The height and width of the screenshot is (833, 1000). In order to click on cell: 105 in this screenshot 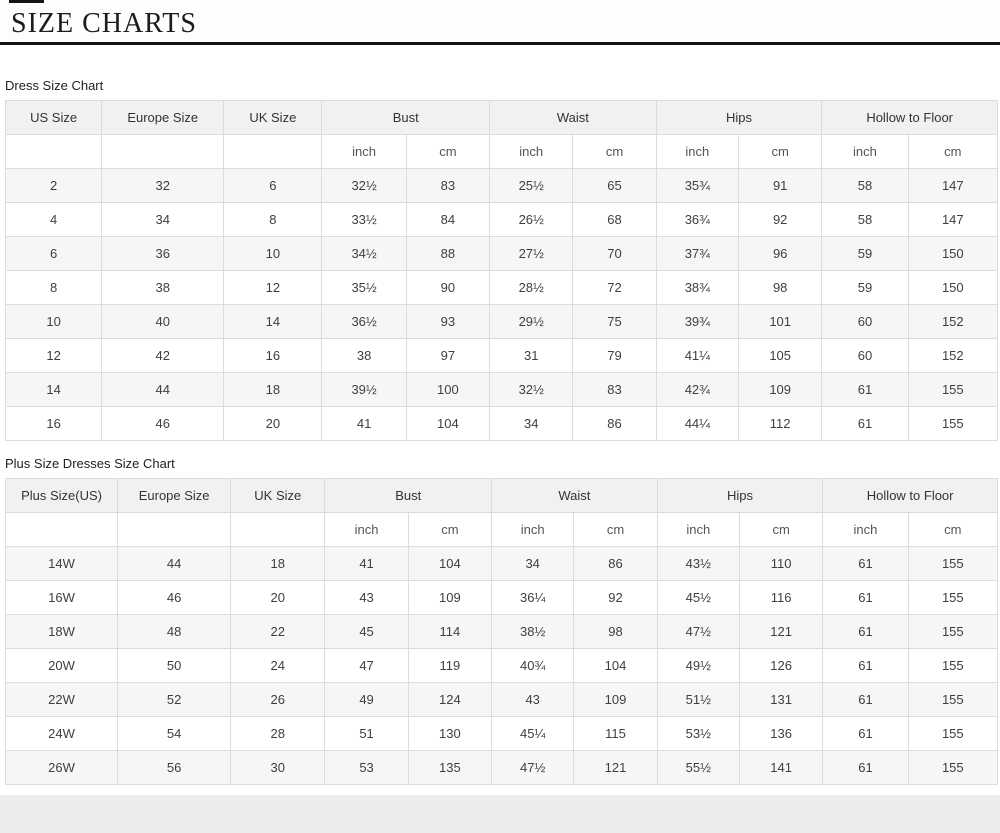, I will do `click(780, 356)`.